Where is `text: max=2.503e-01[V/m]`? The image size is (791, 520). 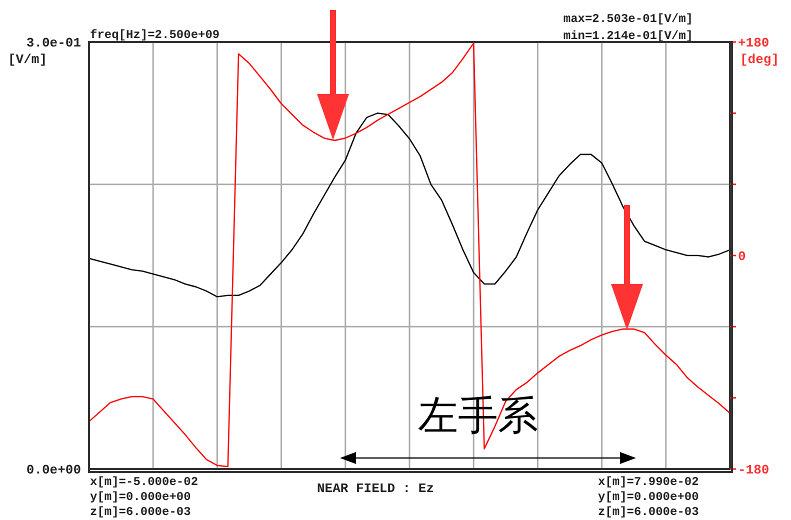 text: max=2.503e-01[V/m] is located at coordinates (628, 19).